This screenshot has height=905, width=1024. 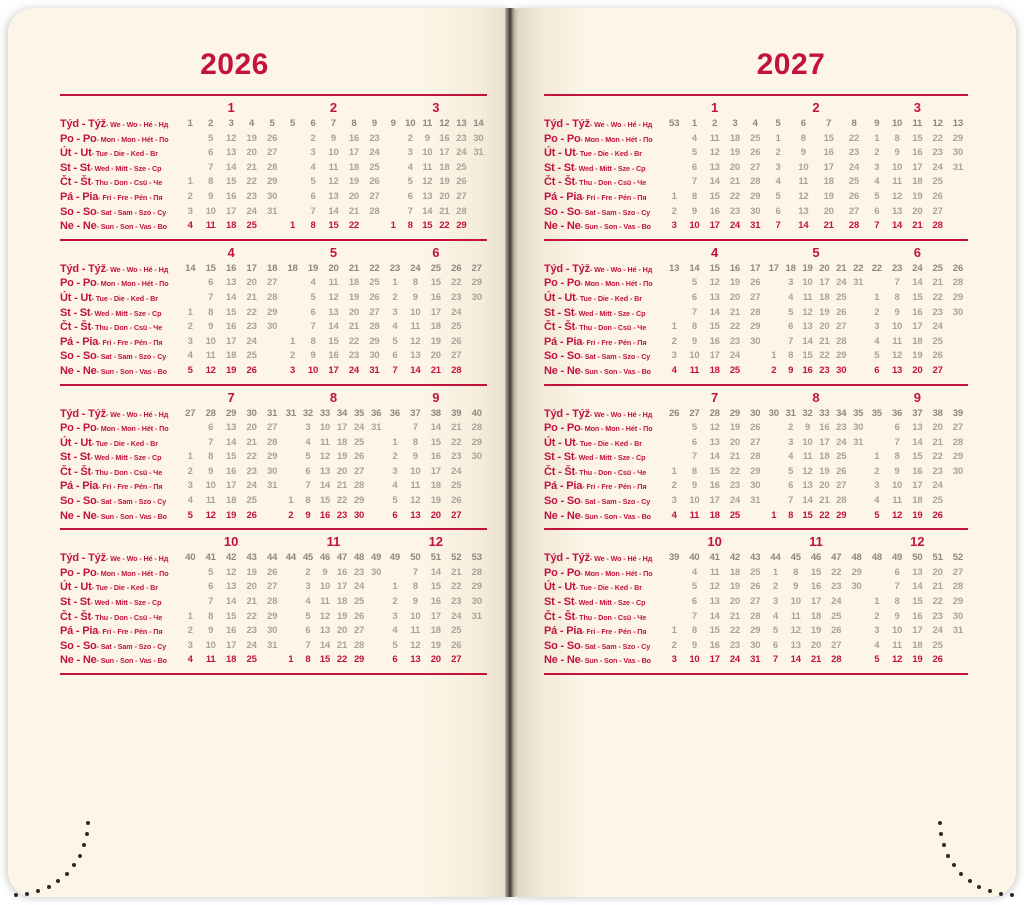 I want to click on day-cell: 31, so click(x=476, y=616).